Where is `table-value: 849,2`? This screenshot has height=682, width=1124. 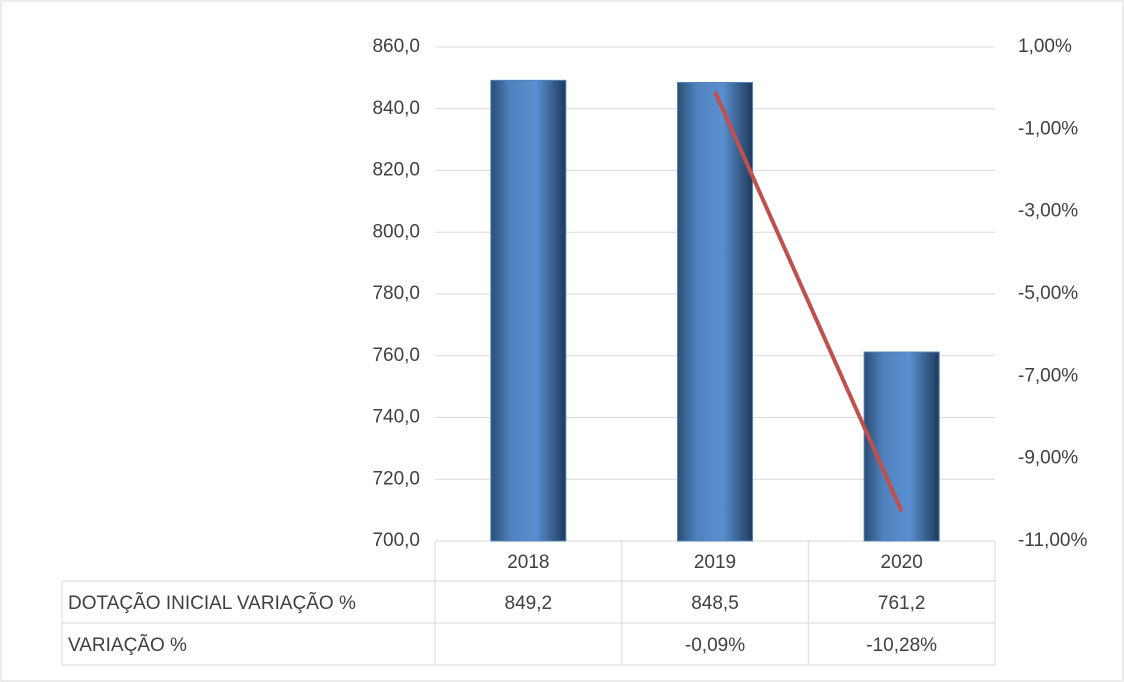 table-value: 849,2 is located at coordinates (529, 603).